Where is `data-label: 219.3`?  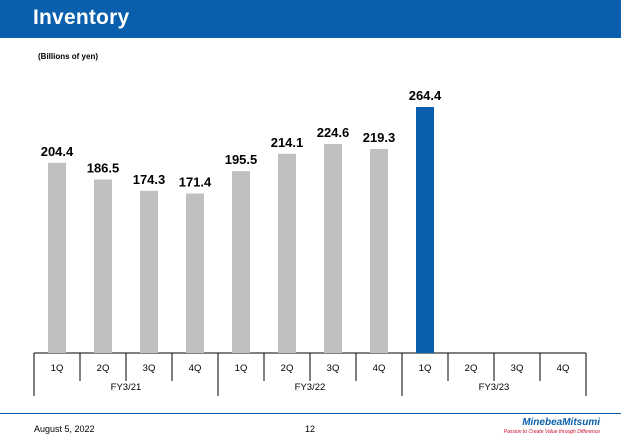 data-label: 219.3 is located at coordinates (379, 137).